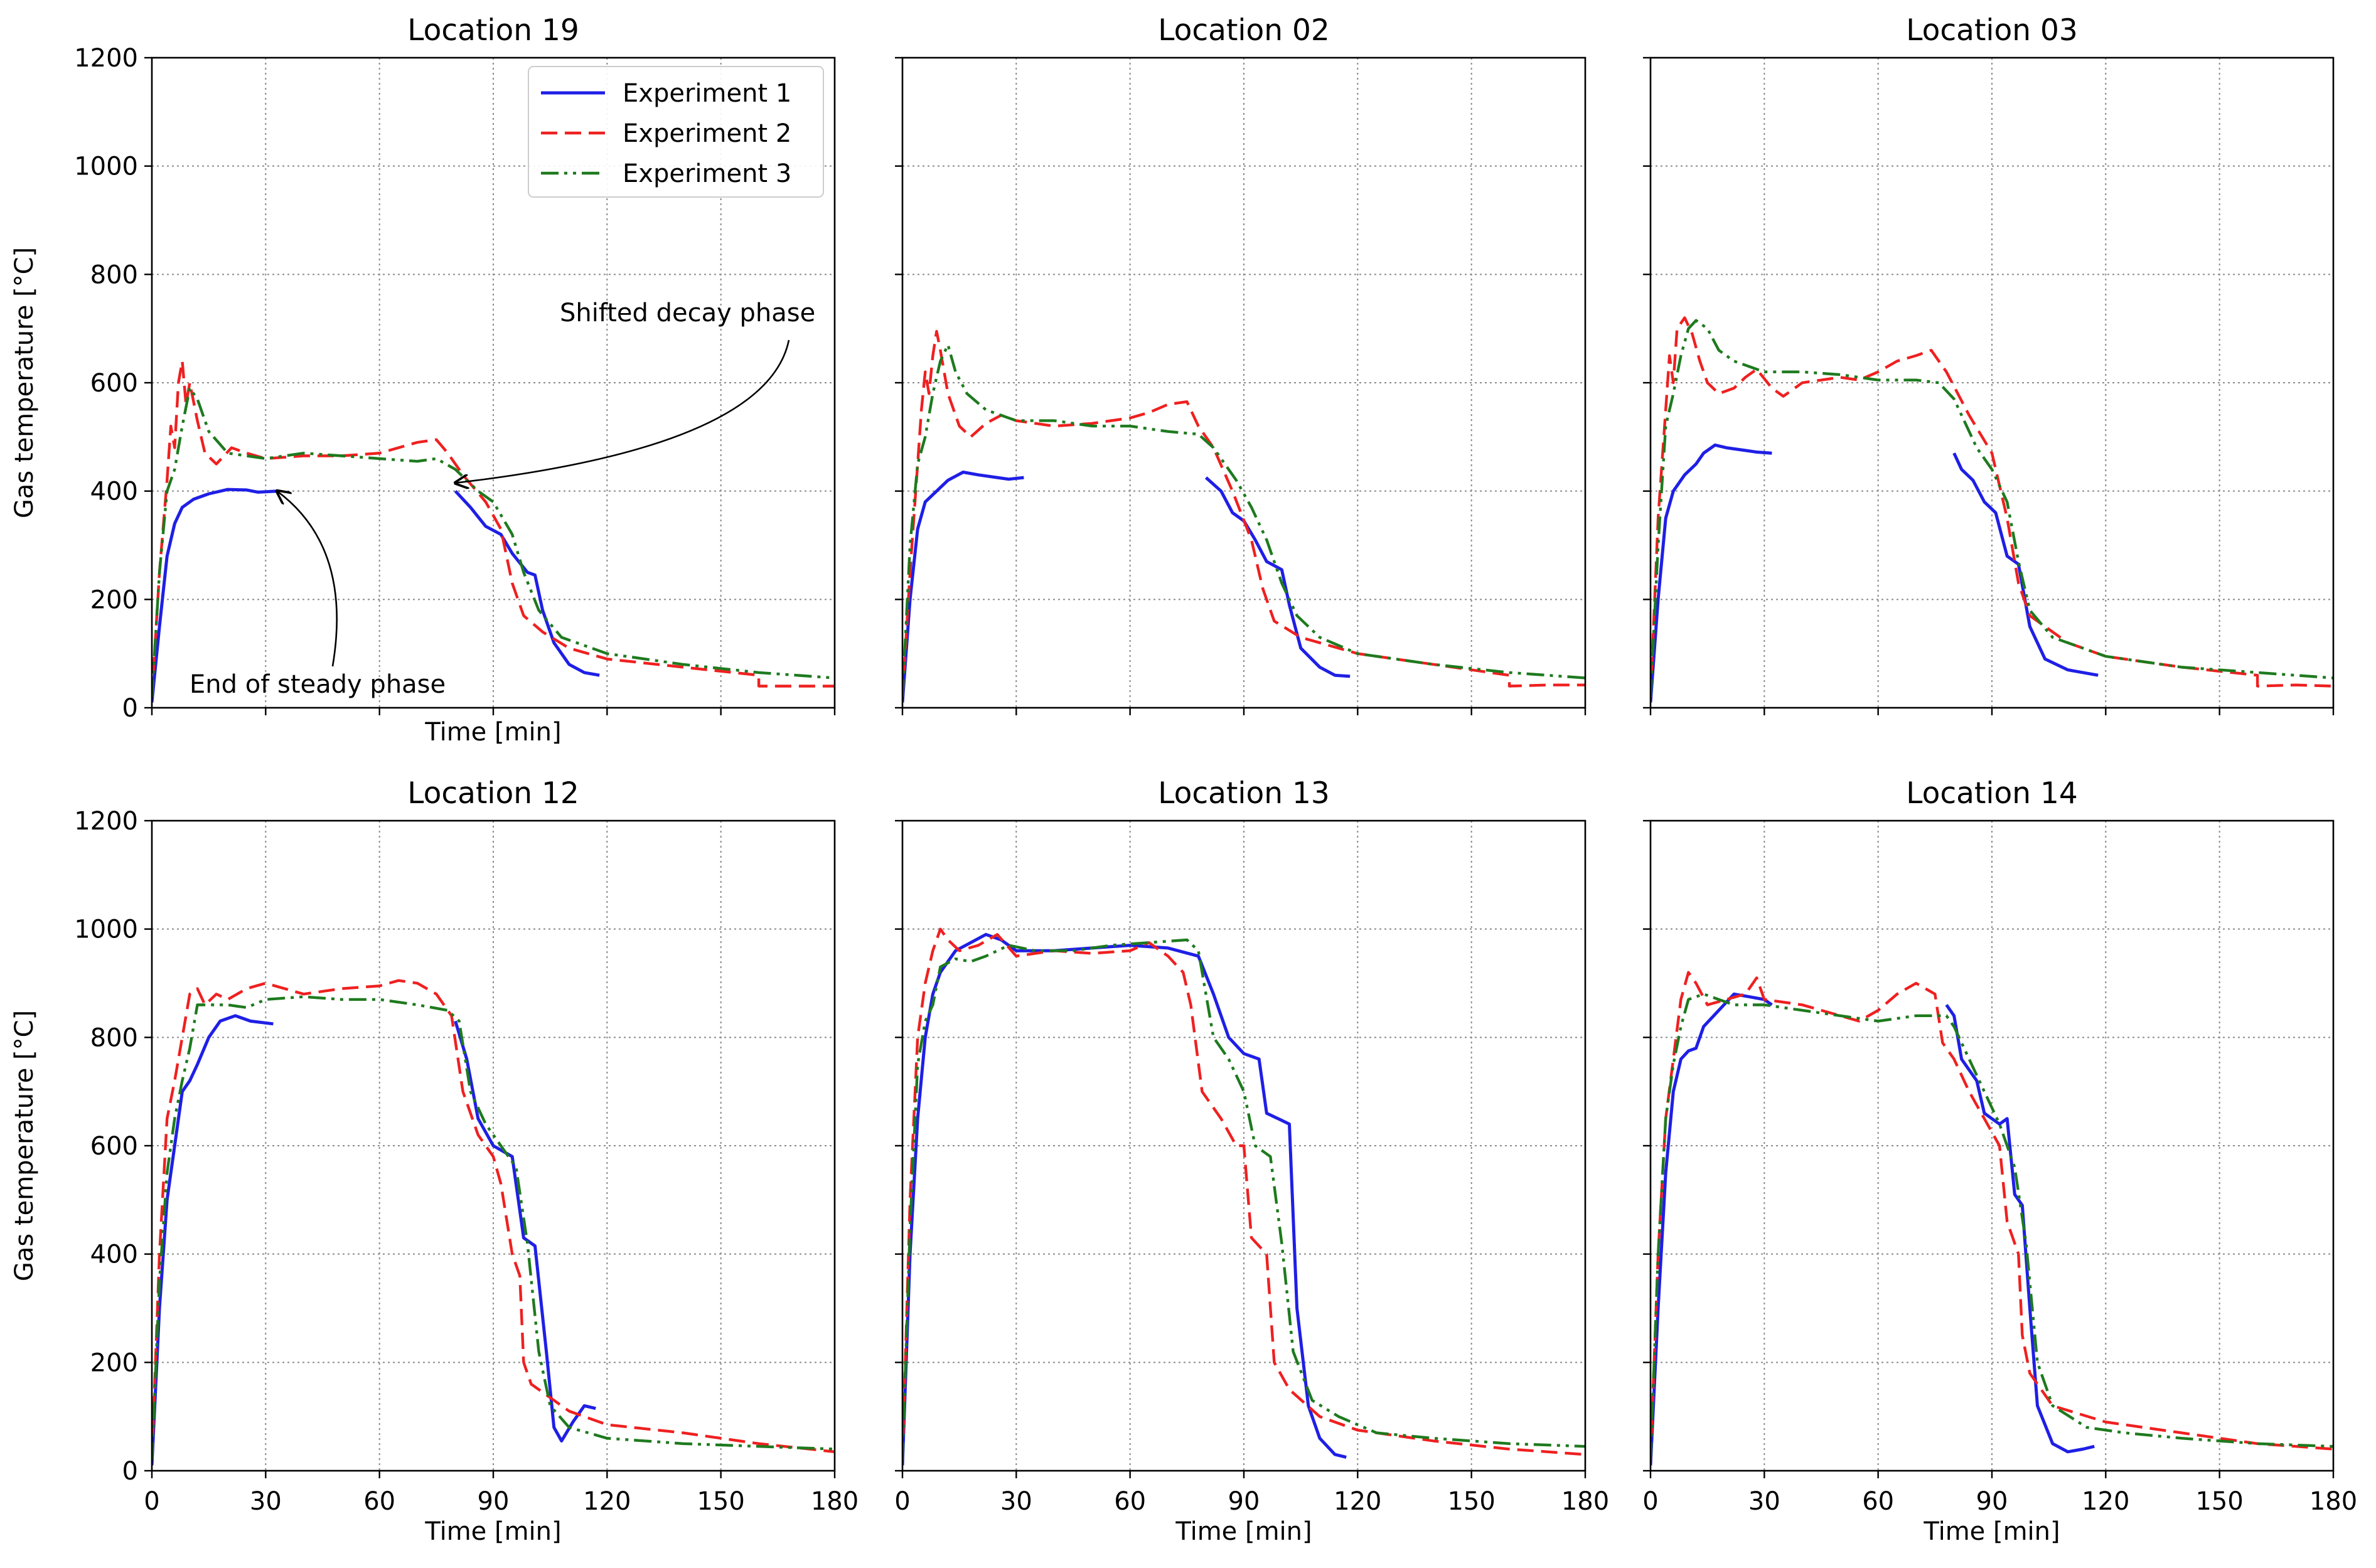 This screenshot has height=1568, width=2376. I want to click on panel-location-03: Location 03, so click(1989, 364).